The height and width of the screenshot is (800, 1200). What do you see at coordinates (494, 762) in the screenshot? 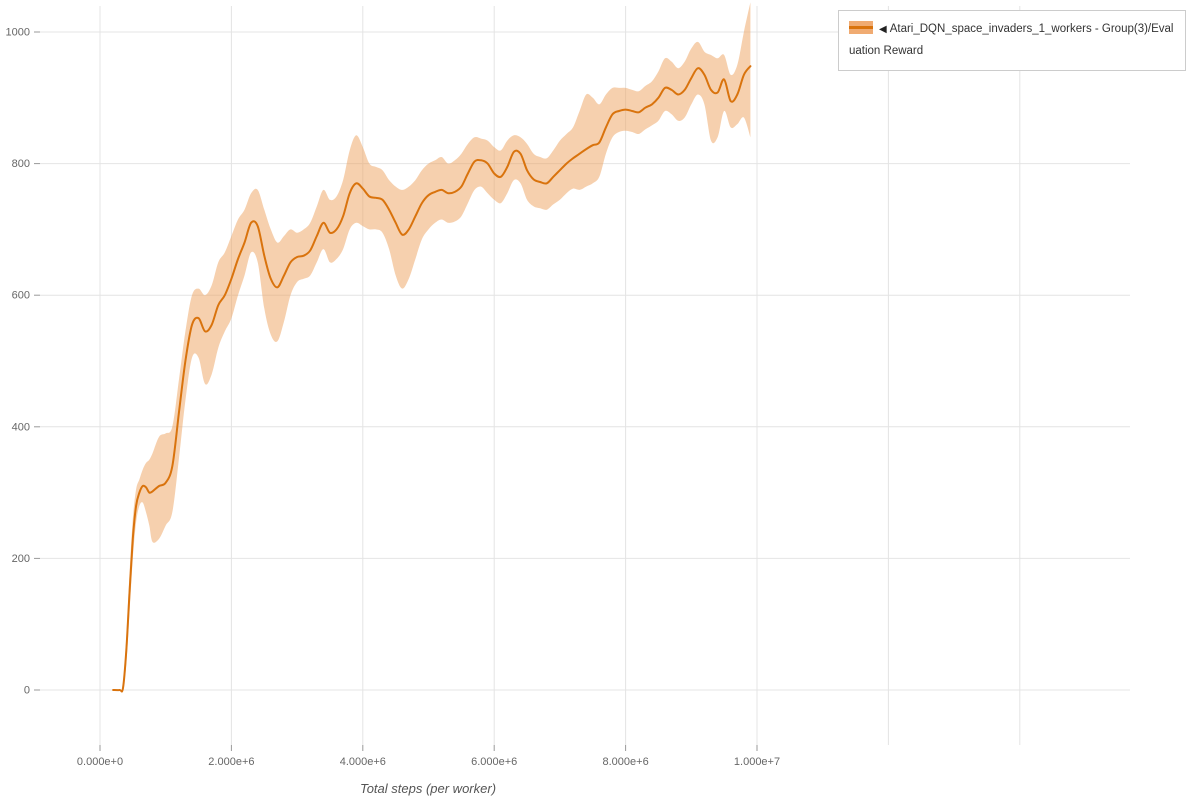
I see `x-tick-label: 6.000e+6` at bounding box center [494, 762].